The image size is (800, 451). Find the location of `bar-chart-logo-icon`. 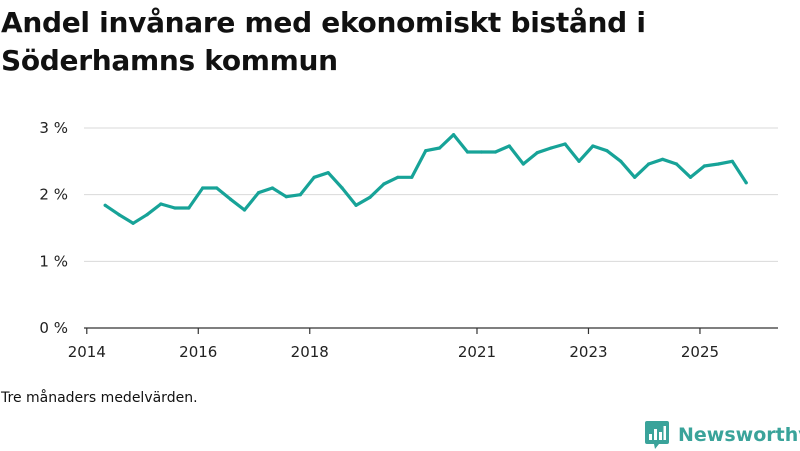

bar-chart-logo-icon is located at coordinates (657, 434).